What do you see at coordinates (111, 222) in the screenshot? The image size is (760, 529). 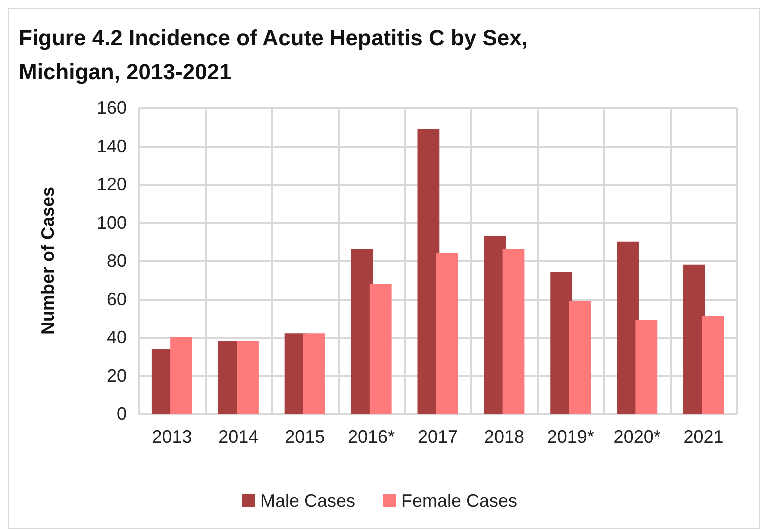 I see `y-tick-label: 100` at bounding box center [111, 222].